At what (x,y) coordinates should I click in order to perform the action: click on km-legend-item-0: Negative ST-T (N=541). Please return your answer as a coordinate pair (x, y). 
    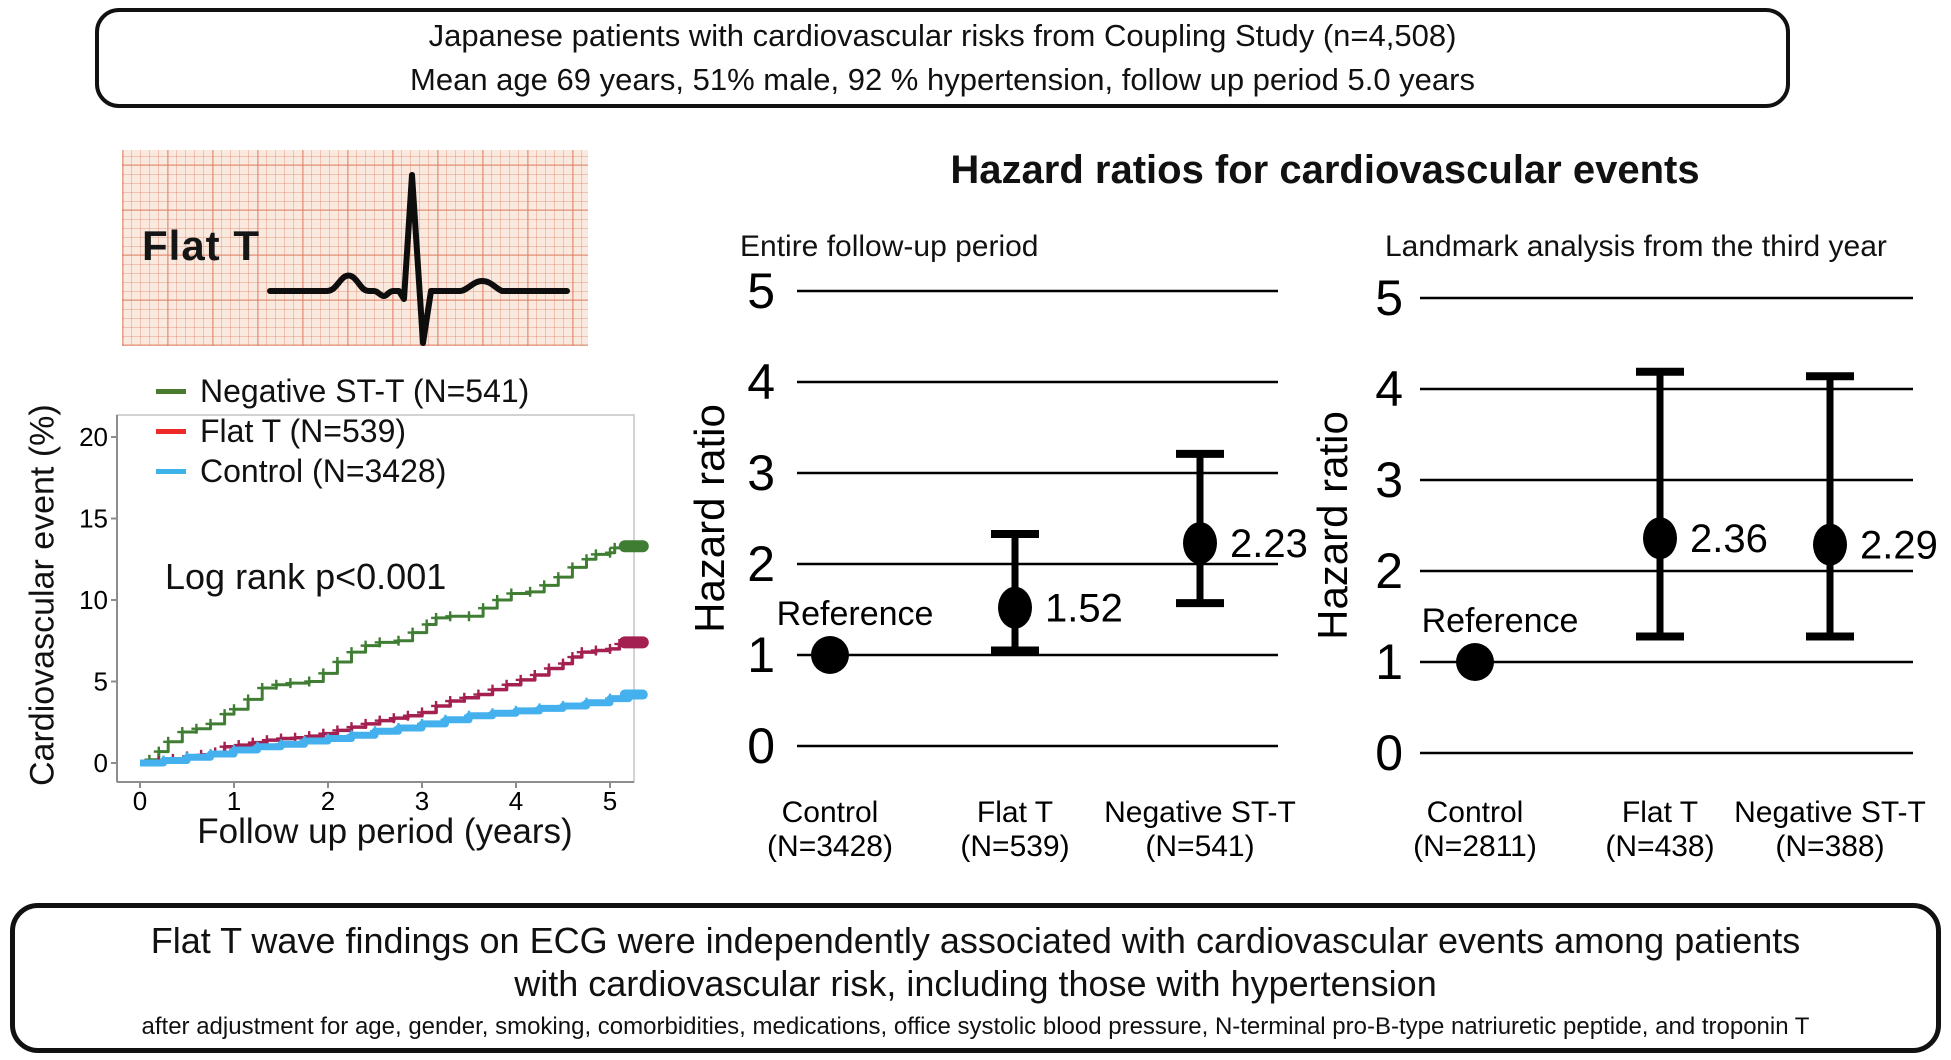
    Looking at the image, I should click on (343, 391).